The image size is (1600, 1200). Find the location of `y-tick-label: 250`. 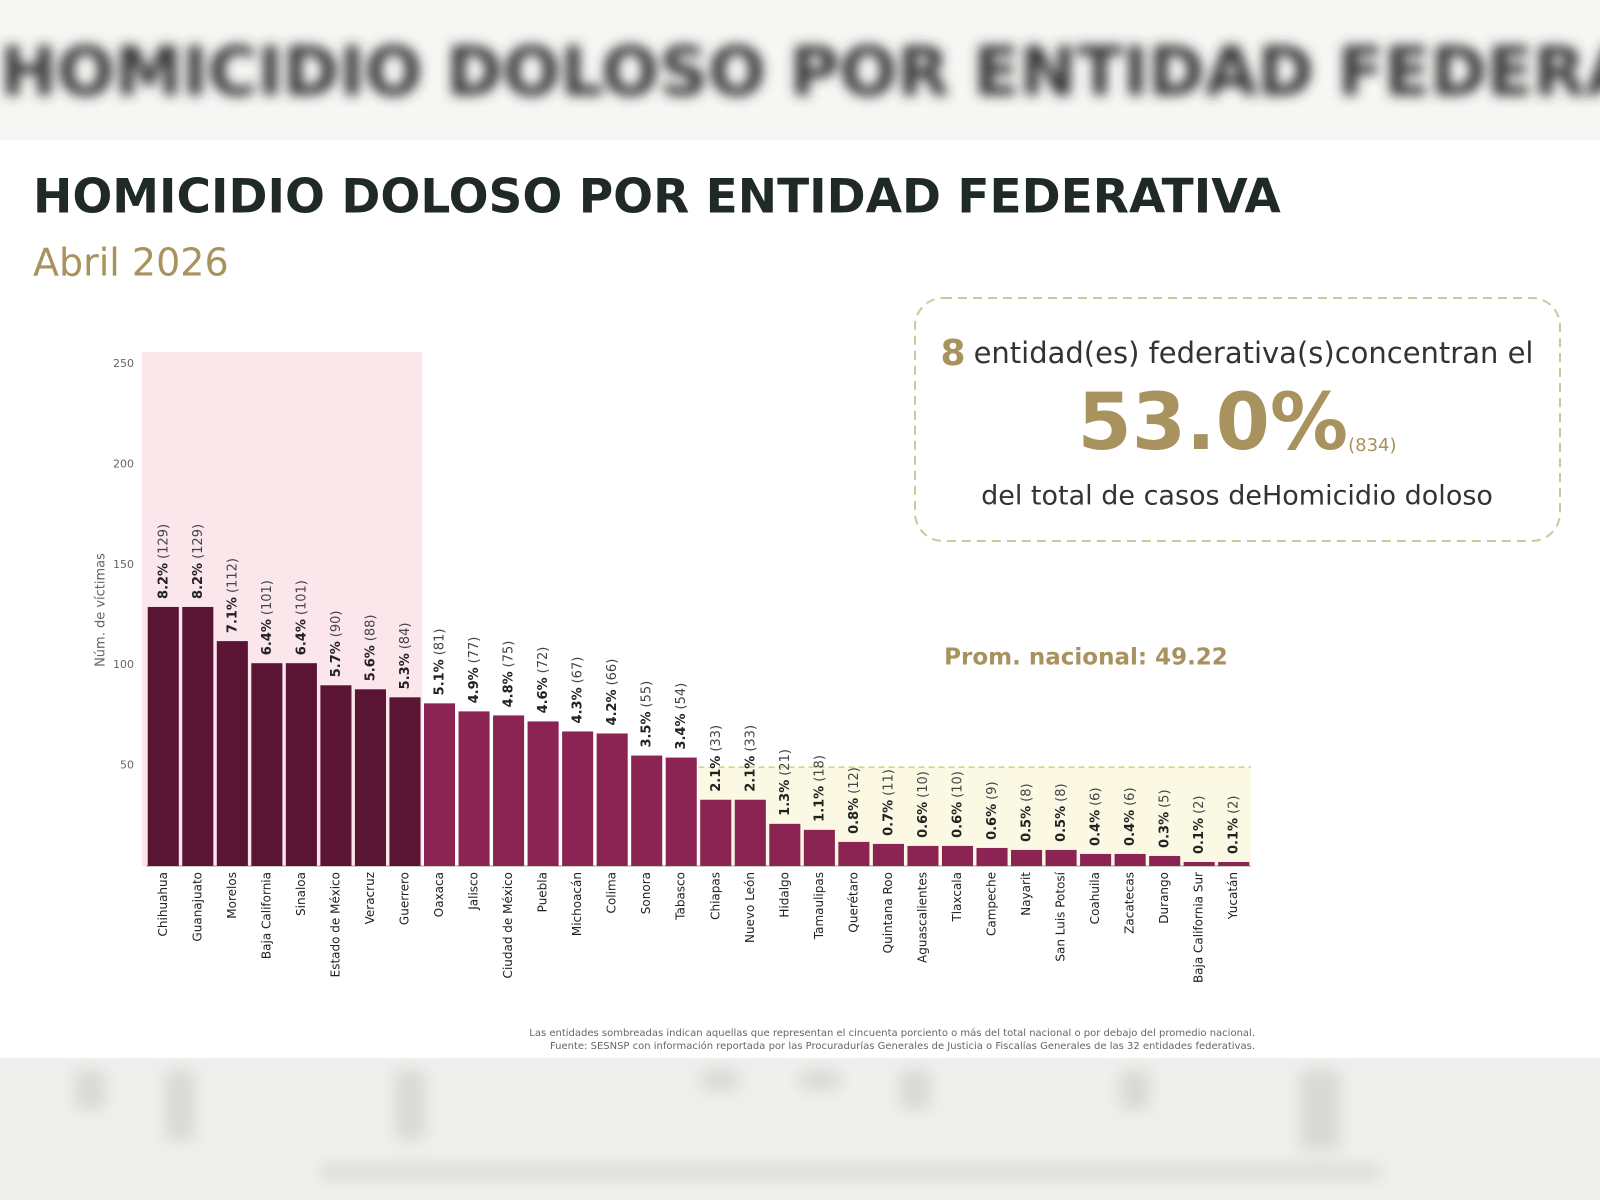

y-tick-label: 250 is located at coordinates (123, 363).